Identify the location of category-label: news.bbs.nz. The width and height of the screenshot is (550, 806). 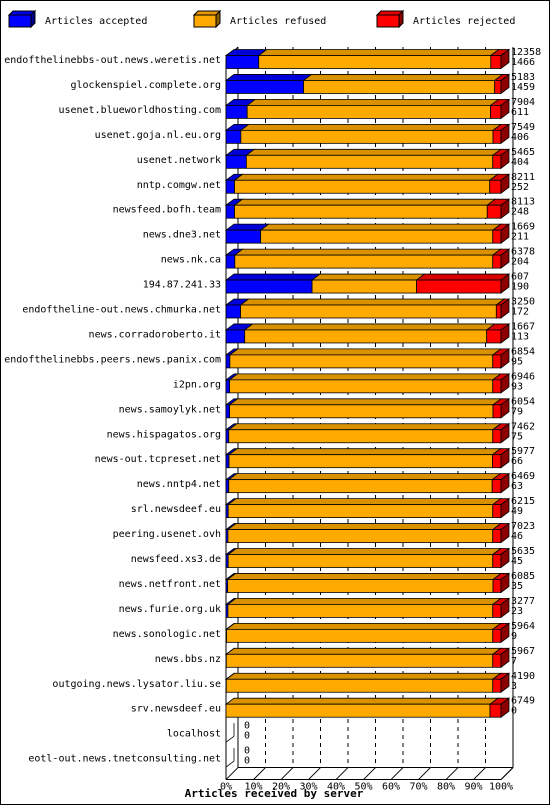
(188, 659).